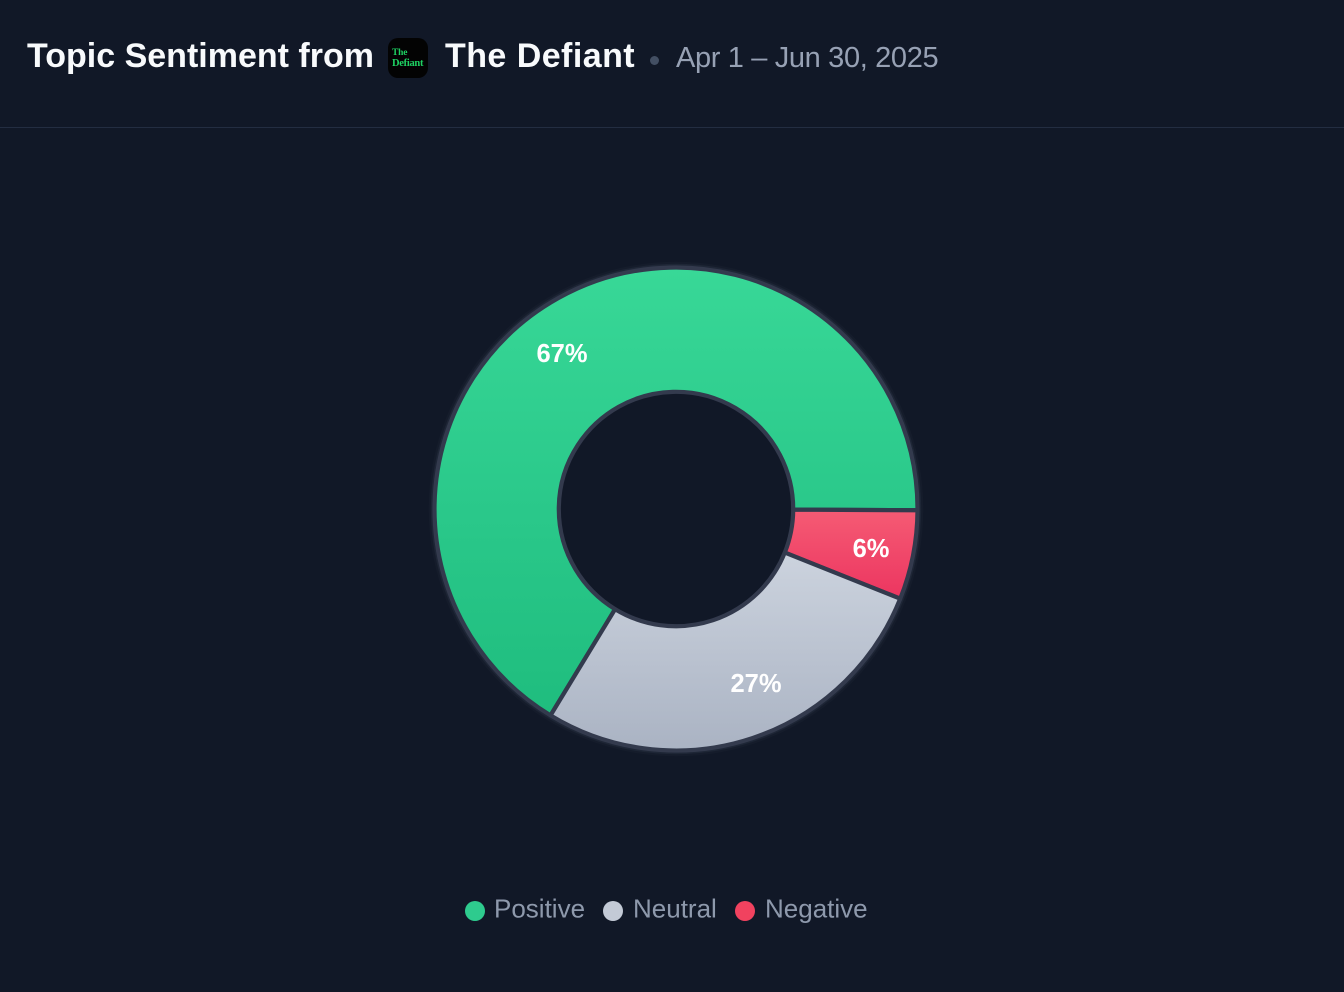 The width and height of the screenshot is (1344, 992). What do you see at coordinates (561, 354) in the screenshot?
I see `svg-text: 67%` at bounding box center [561, 354].